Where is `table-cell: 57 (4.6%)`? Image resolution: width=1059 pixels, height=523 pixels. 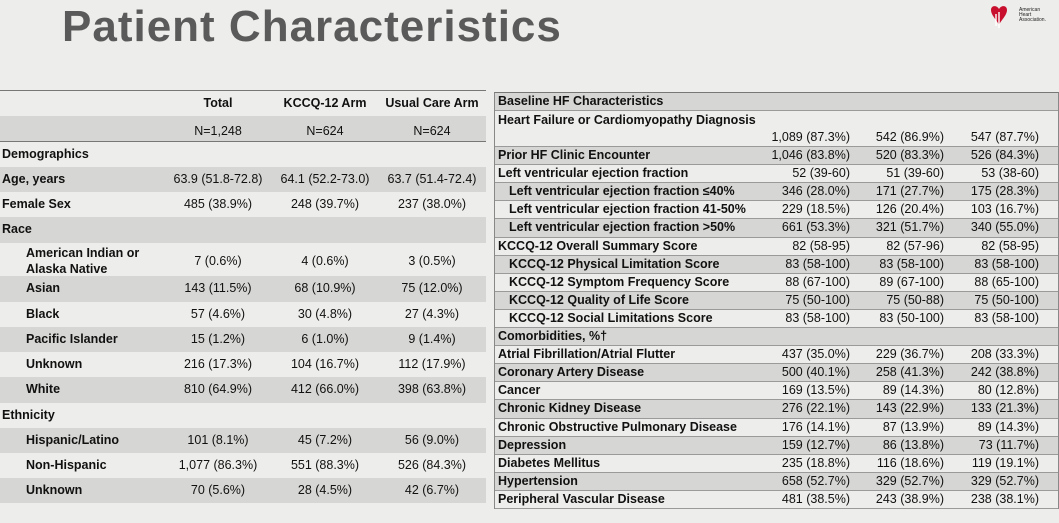 table-cell: 57 (4.6%) is located at coordinates (218, 314).